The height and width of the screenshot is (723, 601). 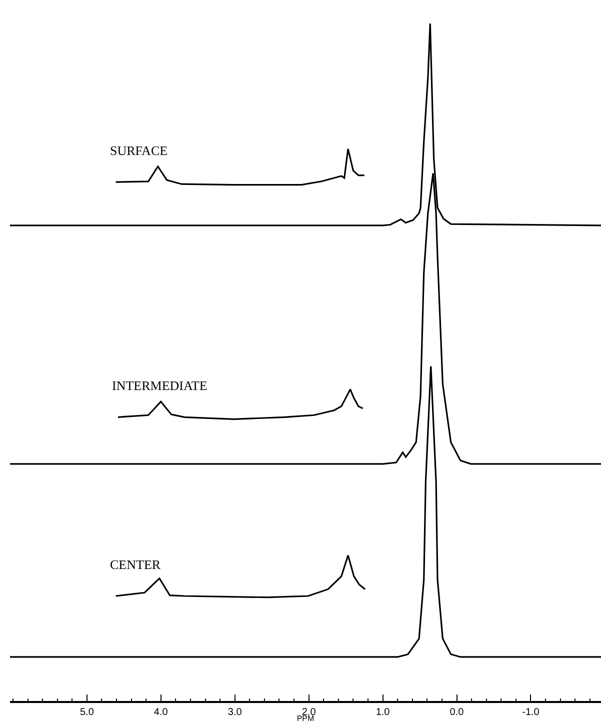 I want to click on x-tick-label: 5.0, so click(x=87, y=712).